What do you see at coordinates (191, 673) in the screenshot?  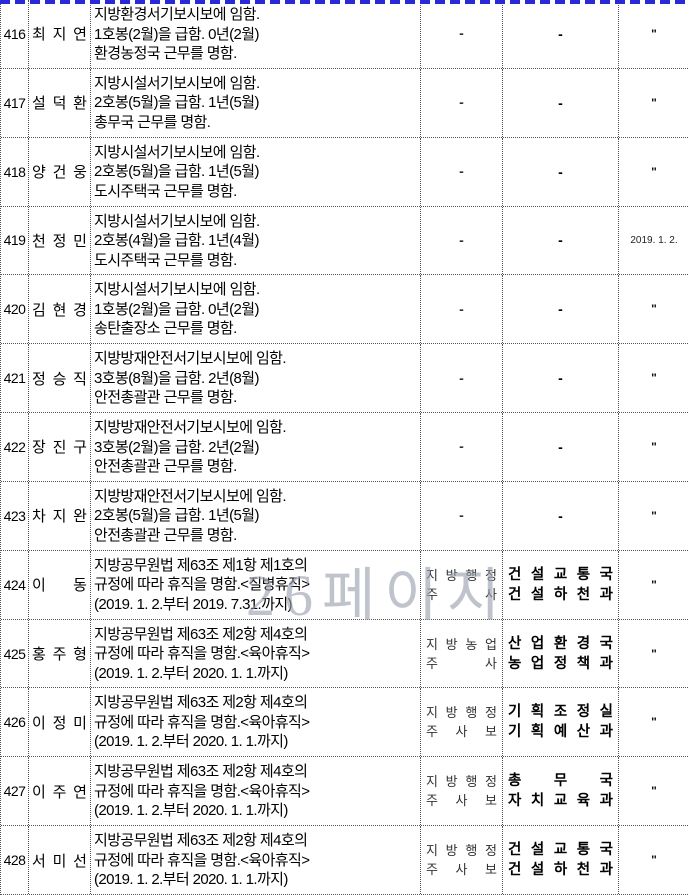 I see `description-line: (2019. 1. 2.부터 2020. 1. 1.까지)` at bounding box center [191, 673].